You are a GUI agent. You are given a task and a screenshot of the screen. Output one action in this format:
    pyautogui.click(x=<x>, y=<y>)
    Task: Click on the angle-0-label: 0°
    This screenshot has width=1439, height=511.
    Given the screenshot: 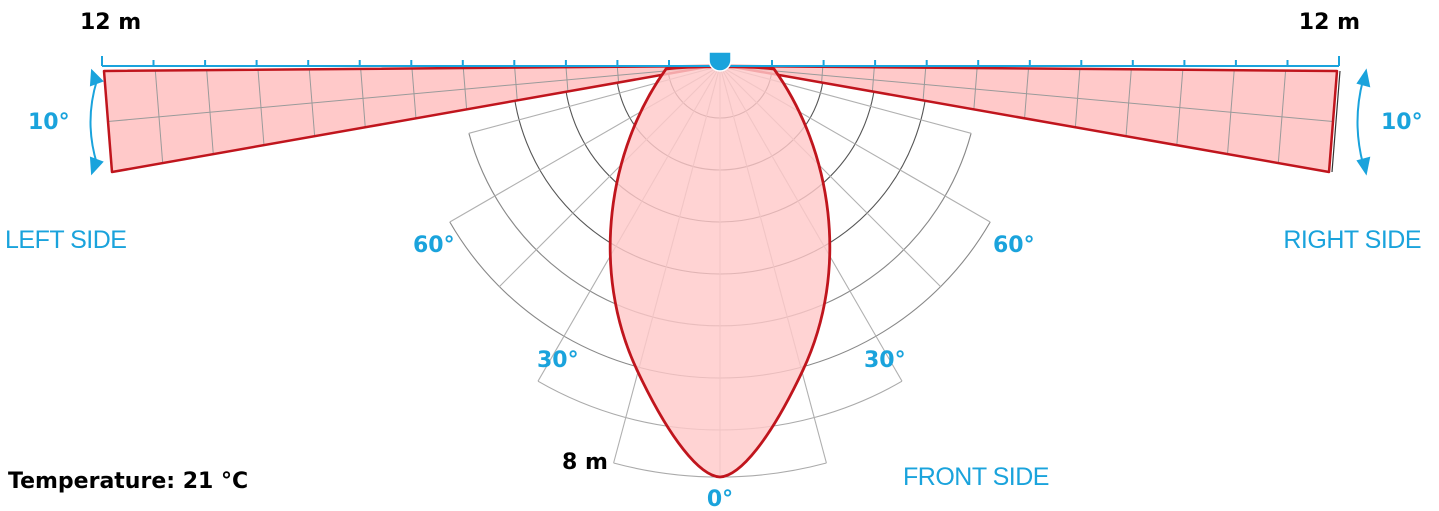 What is the action you would take?
    pyautogui.click(x=720, y=499)
    